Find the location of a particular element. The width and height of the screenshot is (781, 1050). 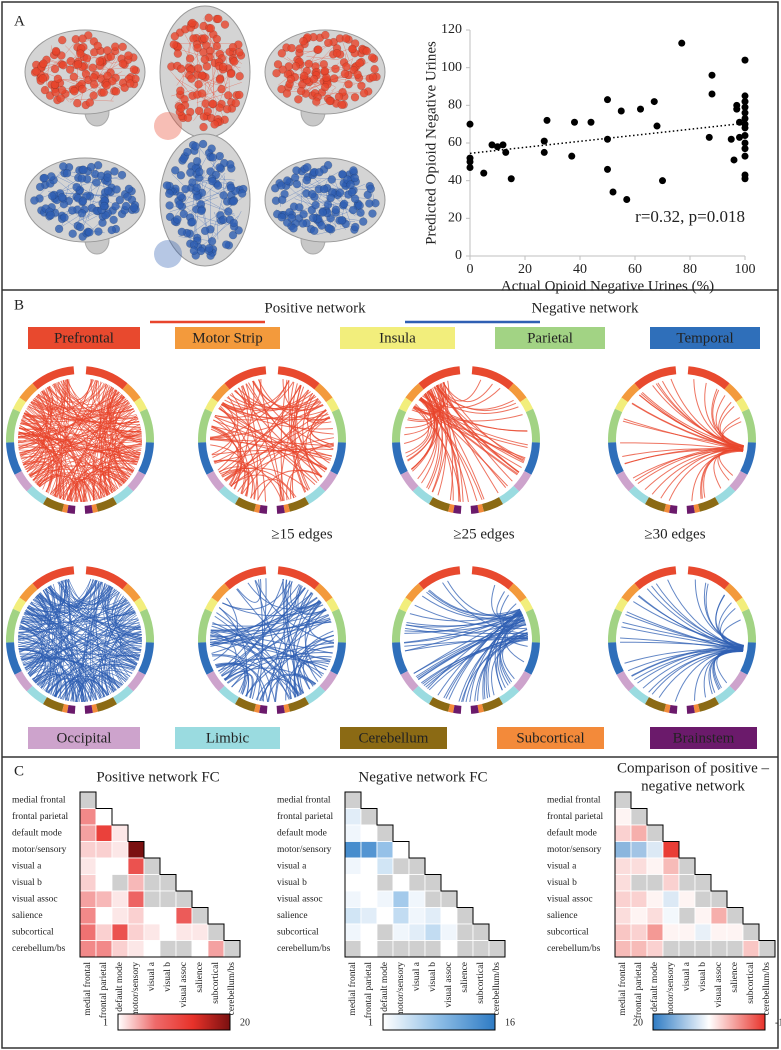

region-label: Temporal is located at coordinates (704, 338).